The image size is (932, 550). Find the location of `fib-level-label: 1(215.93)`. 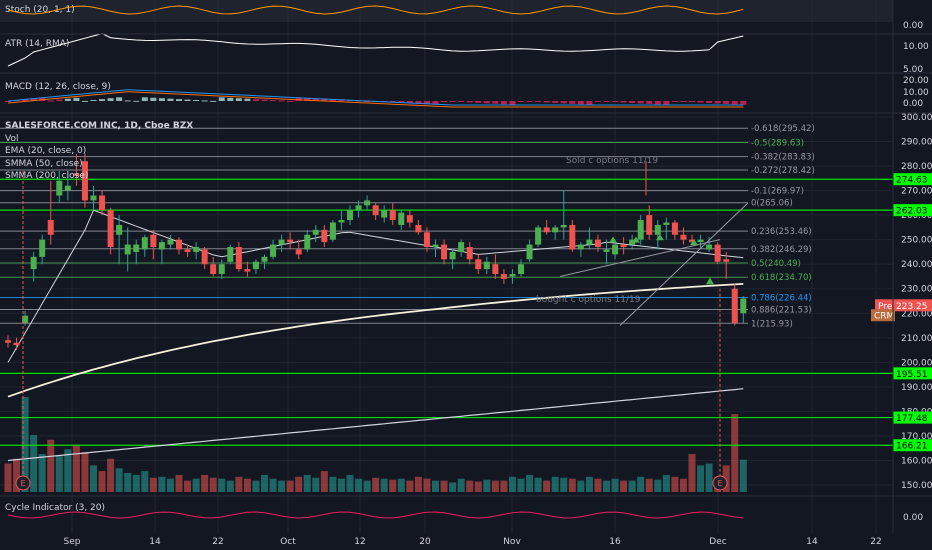

fib-level-label: 1(215.93) is located at coordinates (772, 324).